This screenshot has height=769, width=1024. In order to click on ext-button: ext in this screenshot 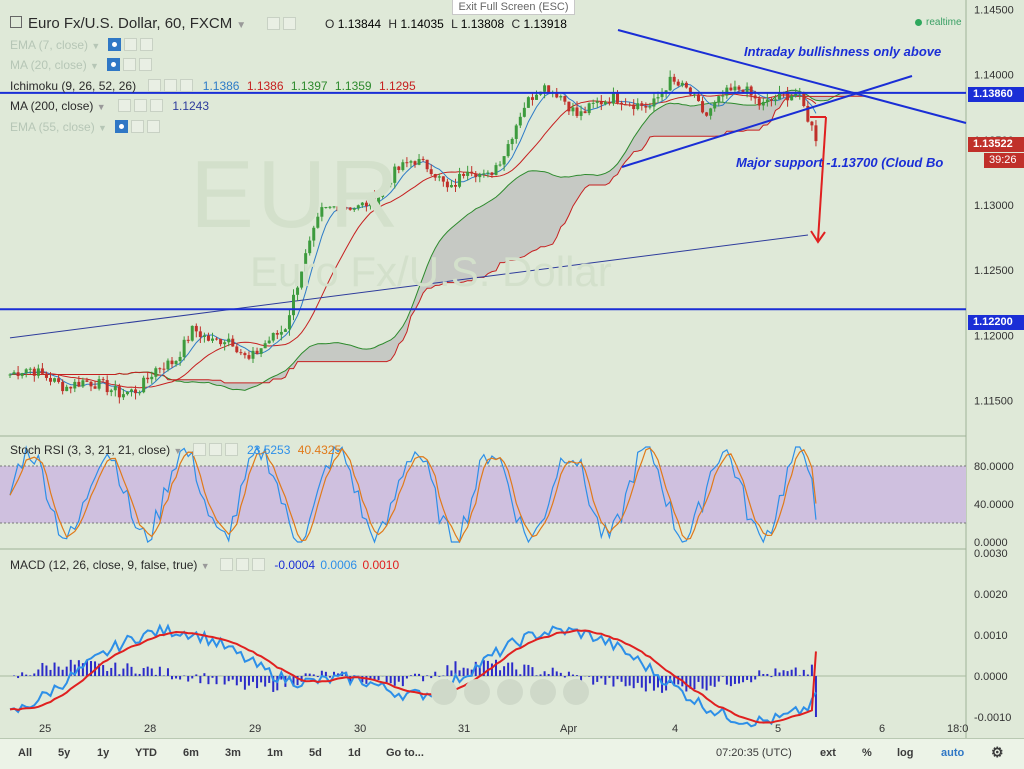, I will do `click(828, 753)`.